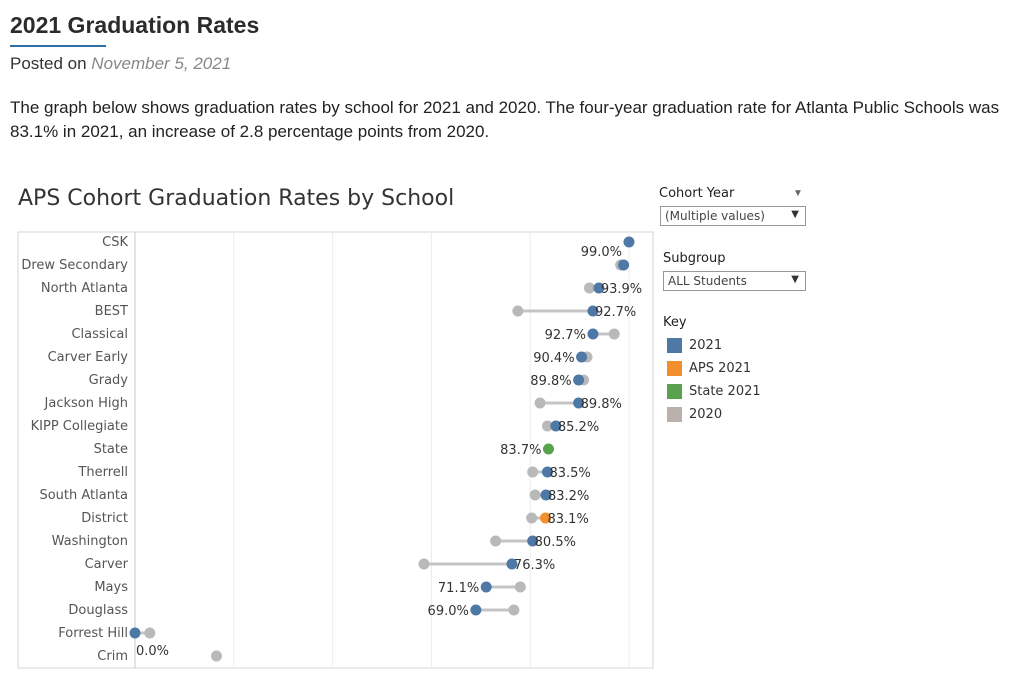 The image size is (1014, 692). I want to click on swatch-state-2021, so click(674, 391).